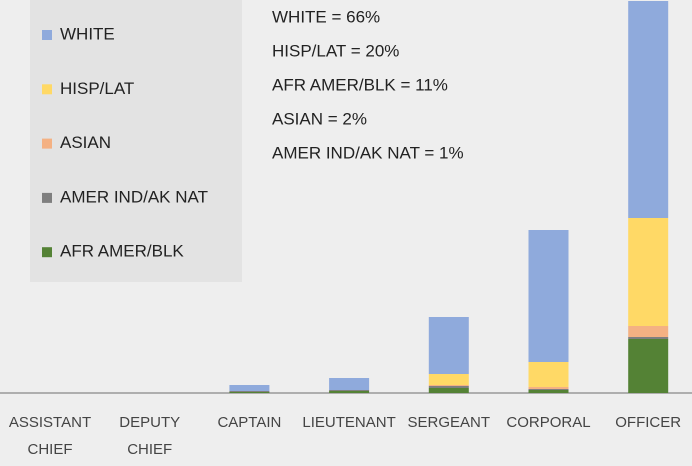 Image resolution: width=692 pixels, height=466 pixels. What do you see at coordinates (648, 422) in the screenshot?
I see `x-tick-label: OFFICER` at bounding box center [648, 422].